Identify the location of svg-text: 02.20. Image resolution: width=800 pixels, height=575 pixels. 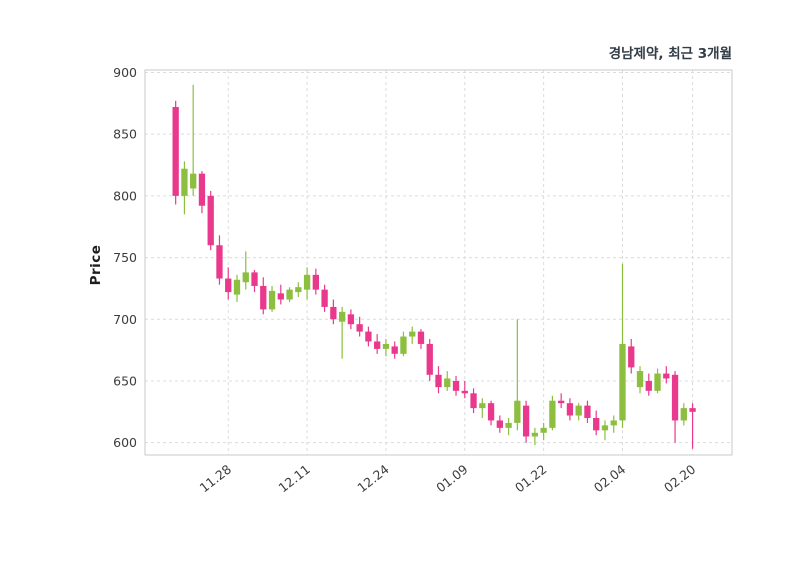
(679, 479).